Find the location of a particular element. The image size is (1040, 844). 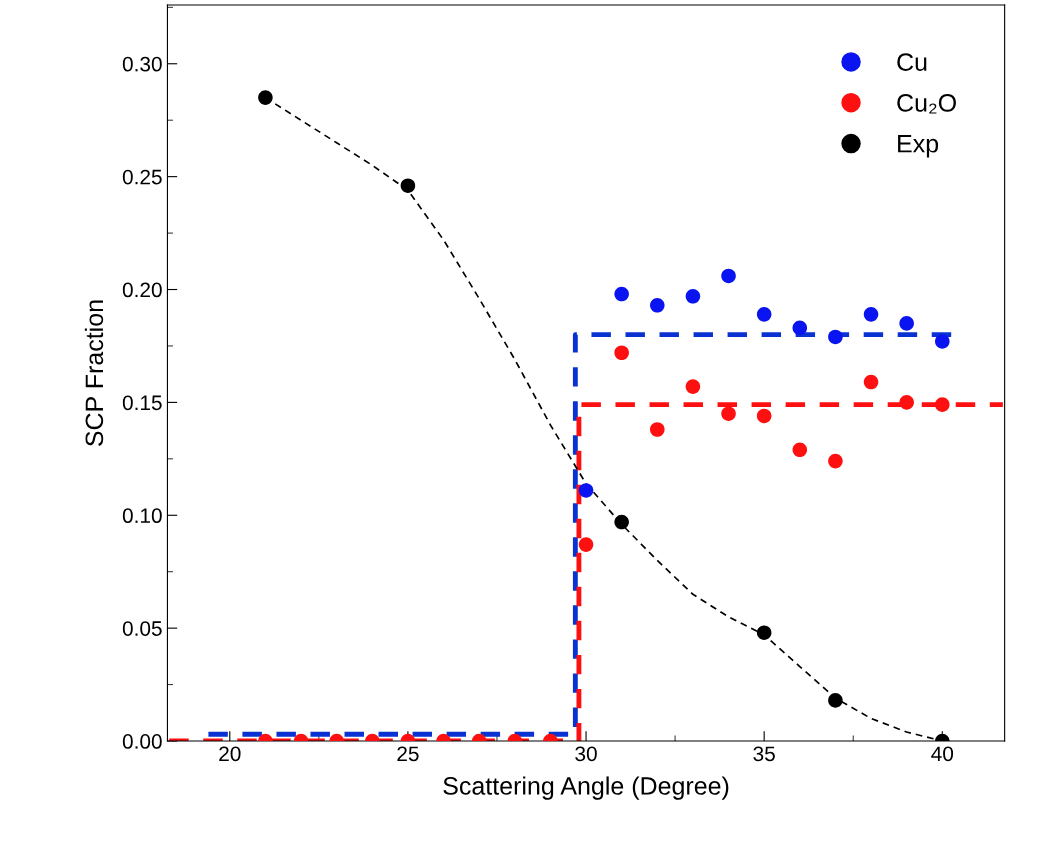

x-tick-label: 25 is located at coordinates (408, 754).